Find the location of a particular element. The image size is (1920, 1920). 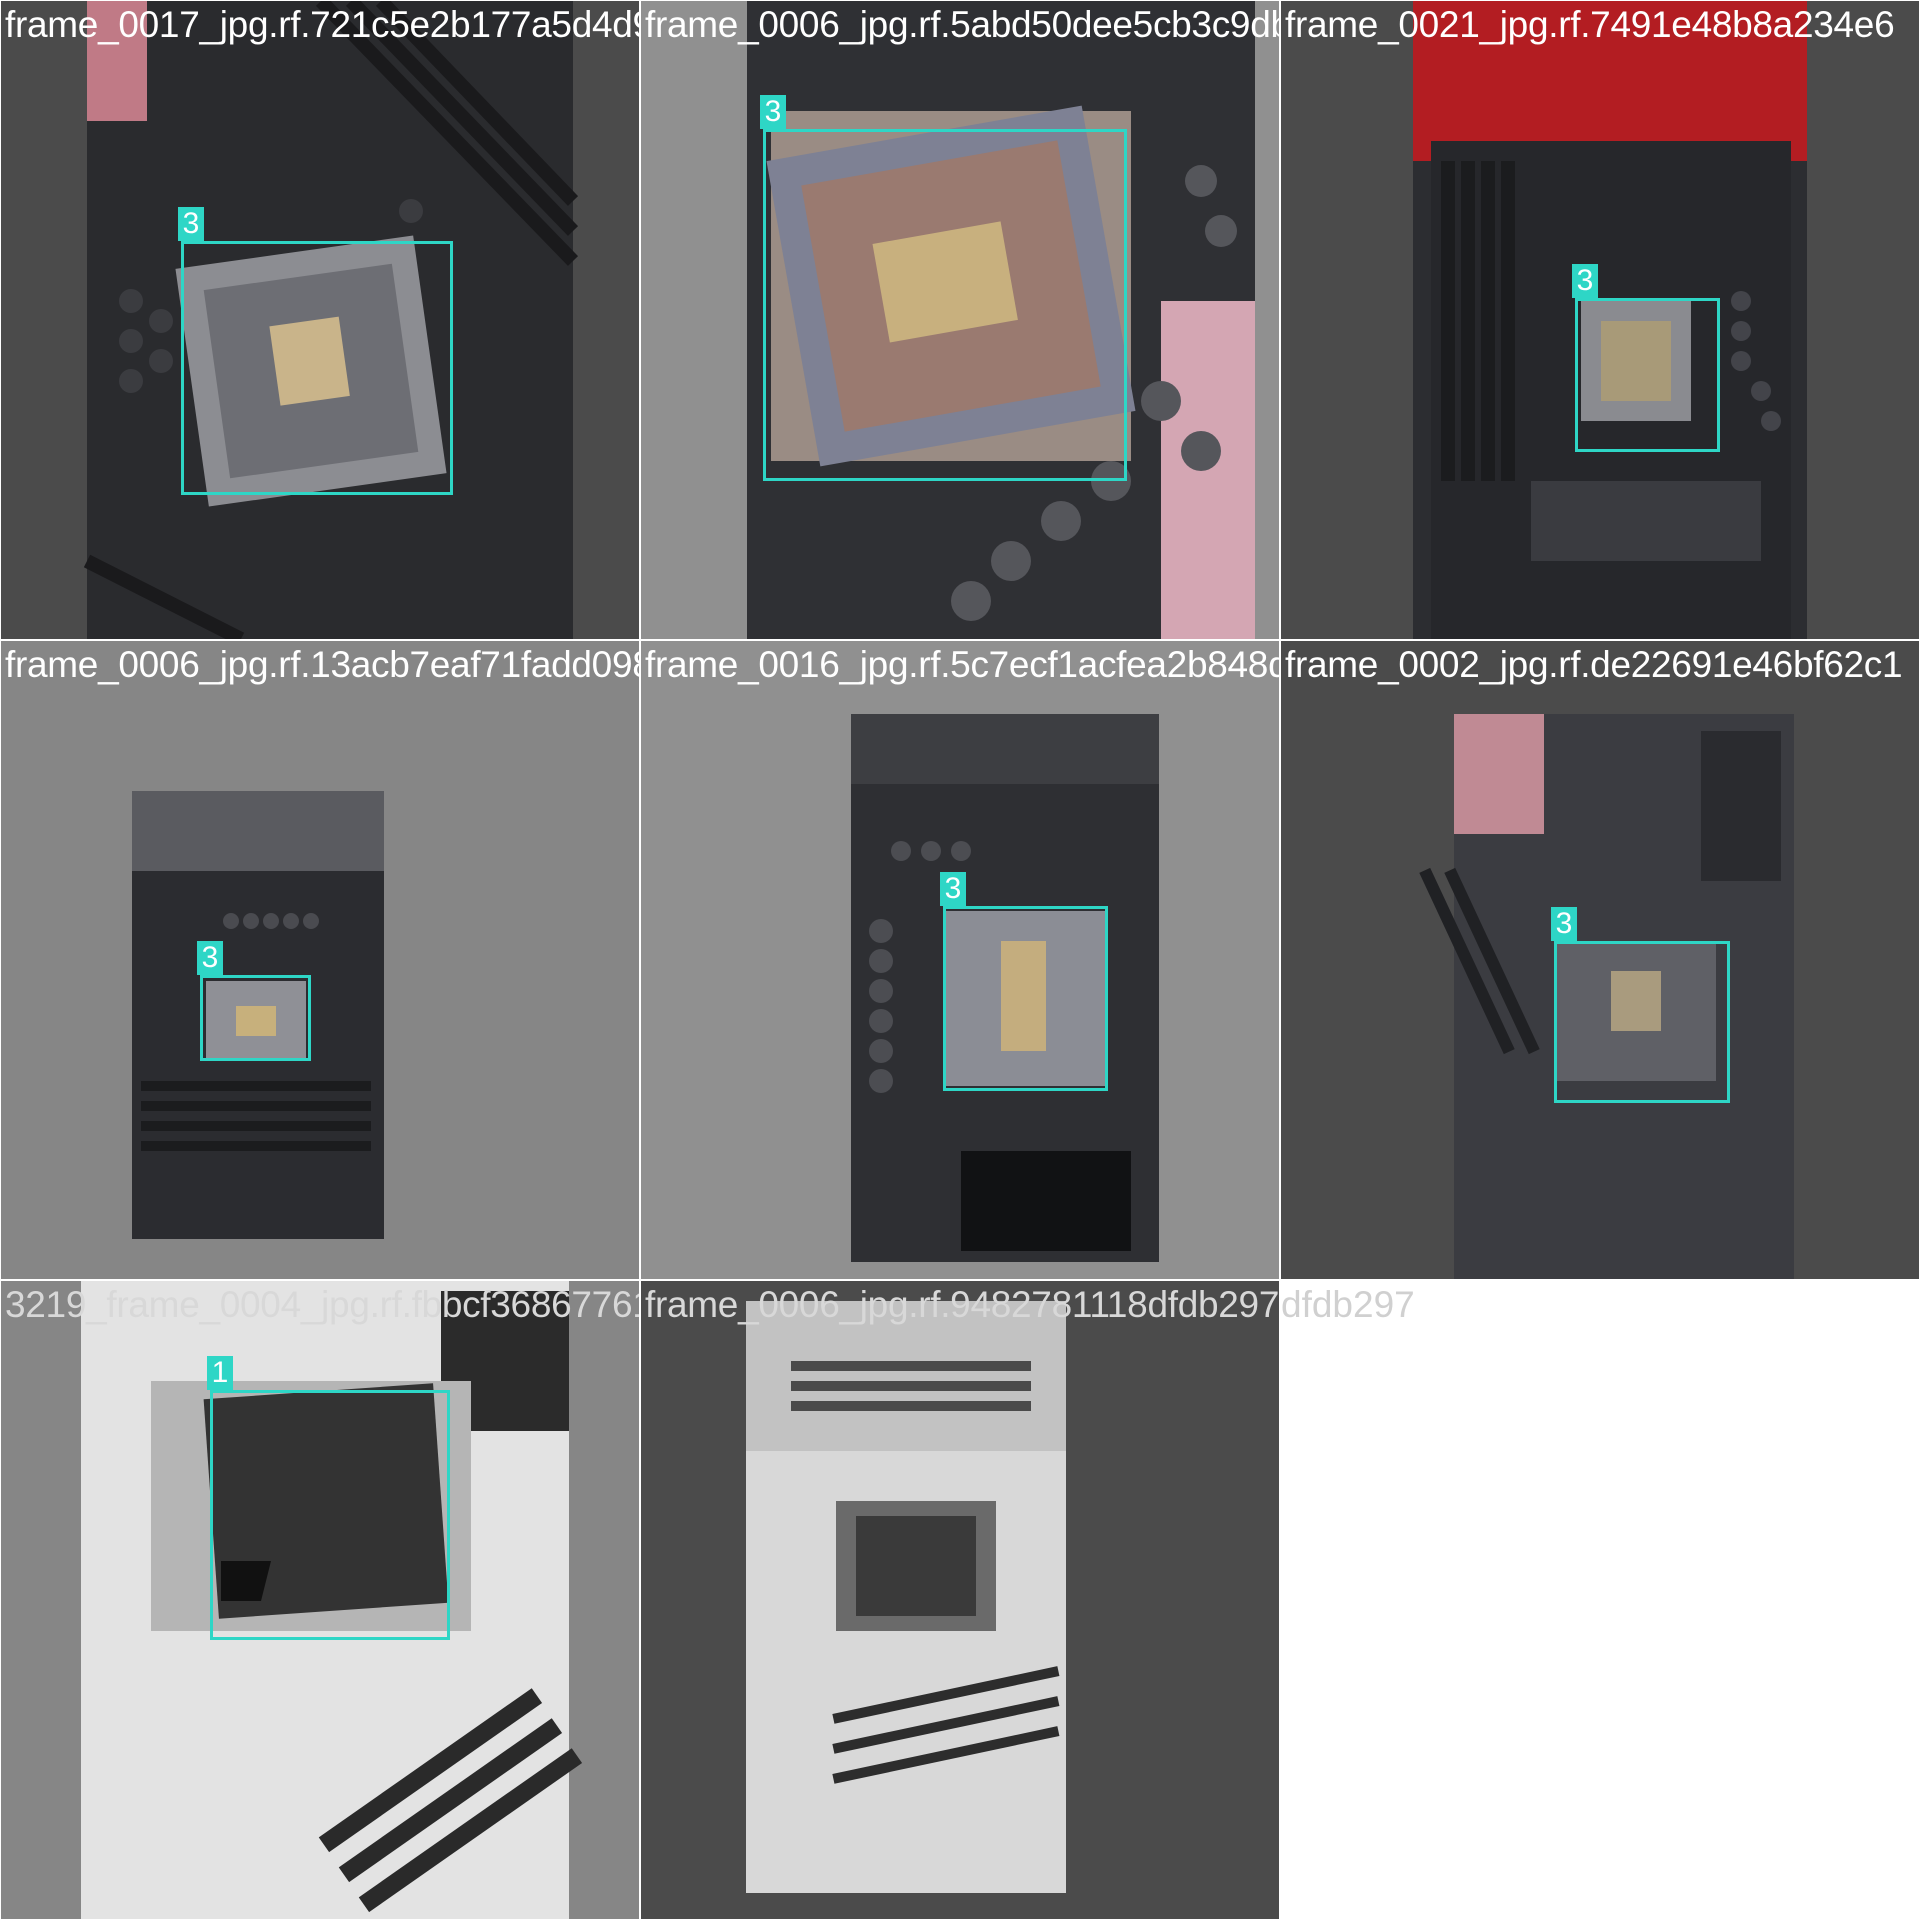

class-label: 1 is located at coordinates (220, 1373).